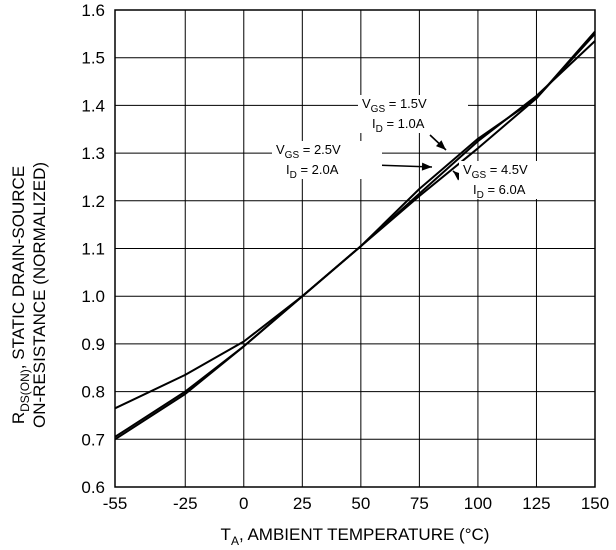 The width and height of the screenshot is (616, 550). I want to click on annotation-vgs: VGS = 2.5V, so click(308, 151).